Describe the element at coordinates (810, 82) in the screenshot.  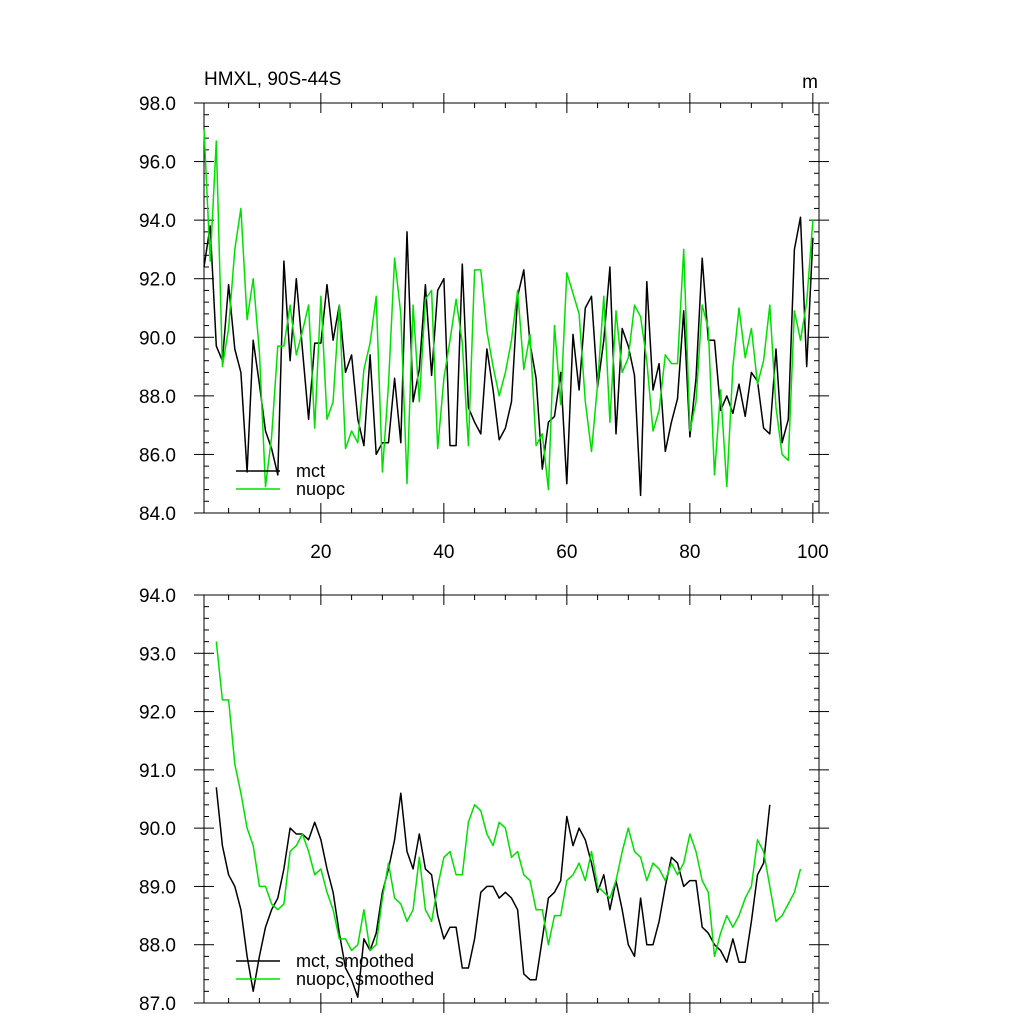
I see `chart-units: m` at that location.